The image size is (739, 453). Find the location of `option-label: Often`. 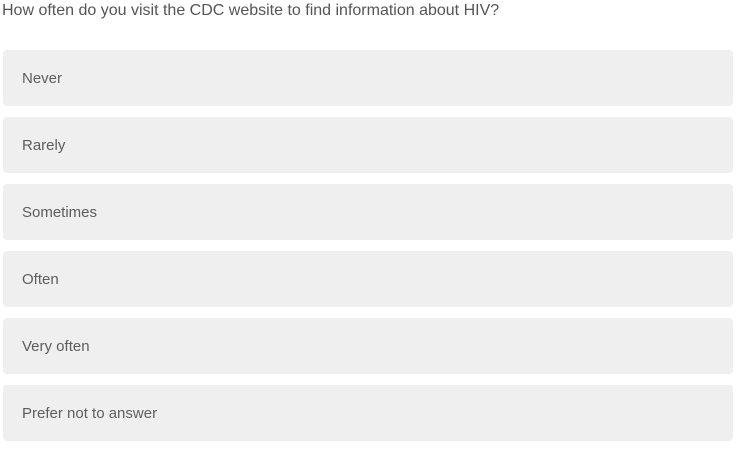

option-label: Often is located at coordinates (40, 279).